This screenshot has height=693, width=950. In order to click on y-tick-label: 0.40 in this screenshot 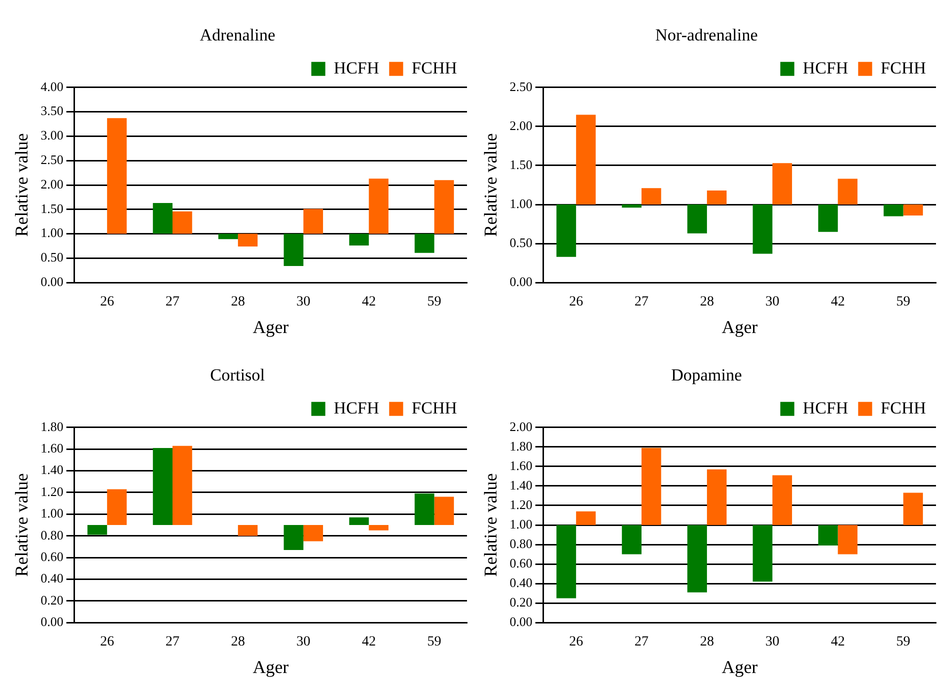, I will do `click(52, 578)`.